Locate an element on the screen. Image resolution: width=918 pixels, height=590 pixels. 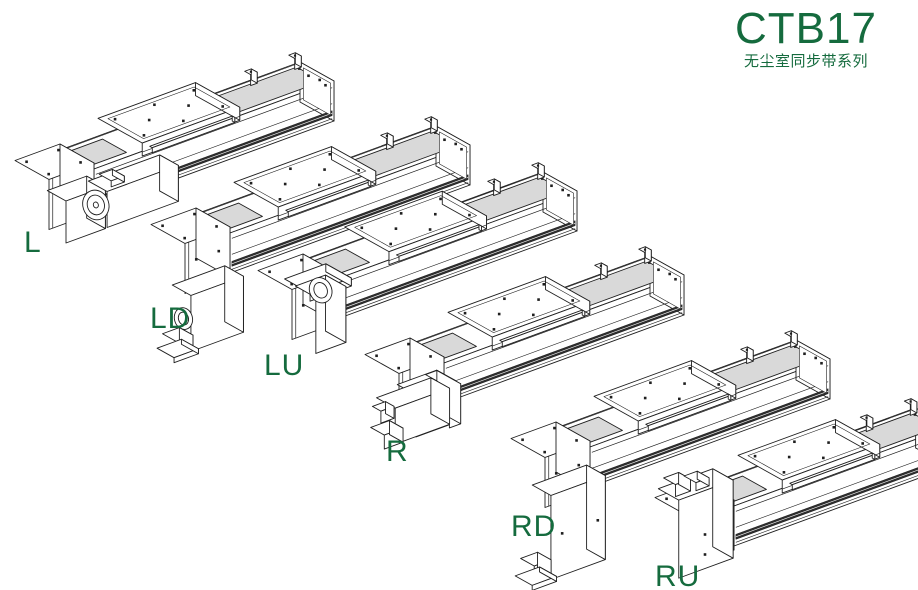
series-title: CTB17 is located at coordinates (806, 28).